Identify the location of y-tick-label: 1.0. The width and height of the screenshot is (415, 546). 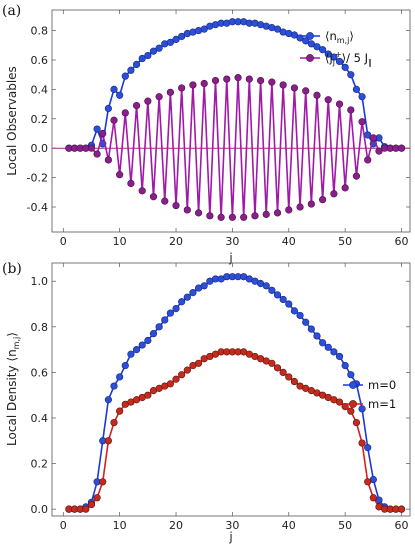
(40, 281).